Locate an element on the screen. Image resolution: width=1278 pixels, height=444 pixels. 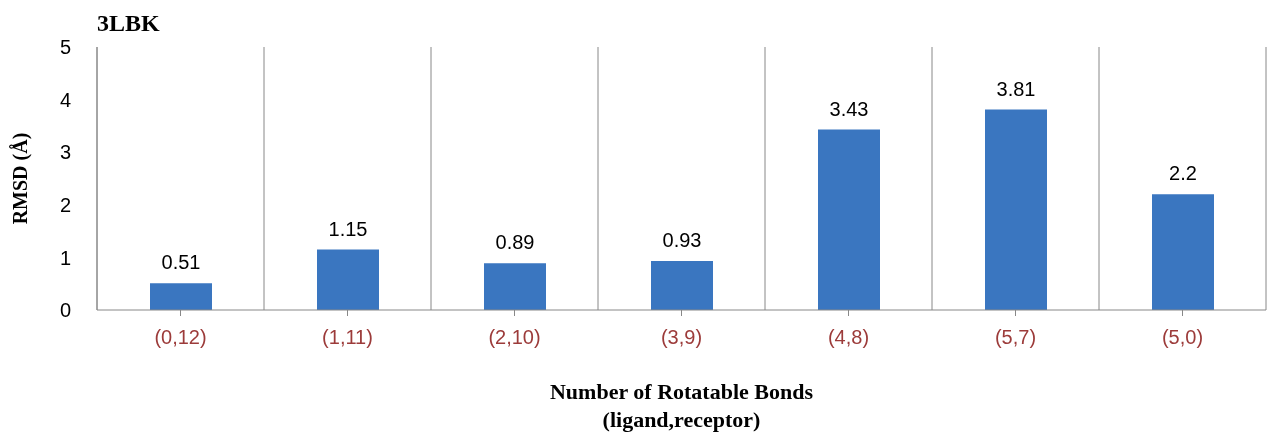
x-tick-label: (3,9) is located at coordinates (681, 337).